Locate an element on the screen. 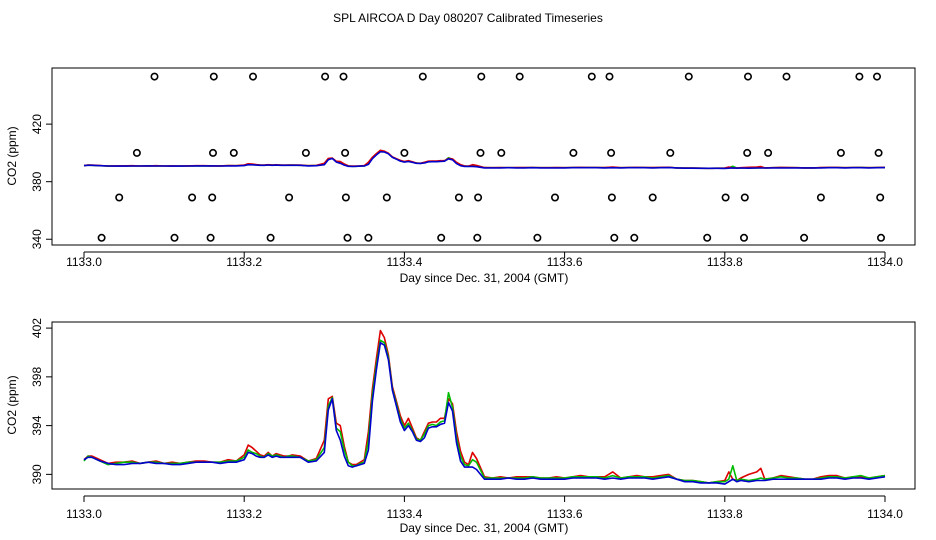  bottom-y-tick-label: 398 is located at coordinates (37, 377).